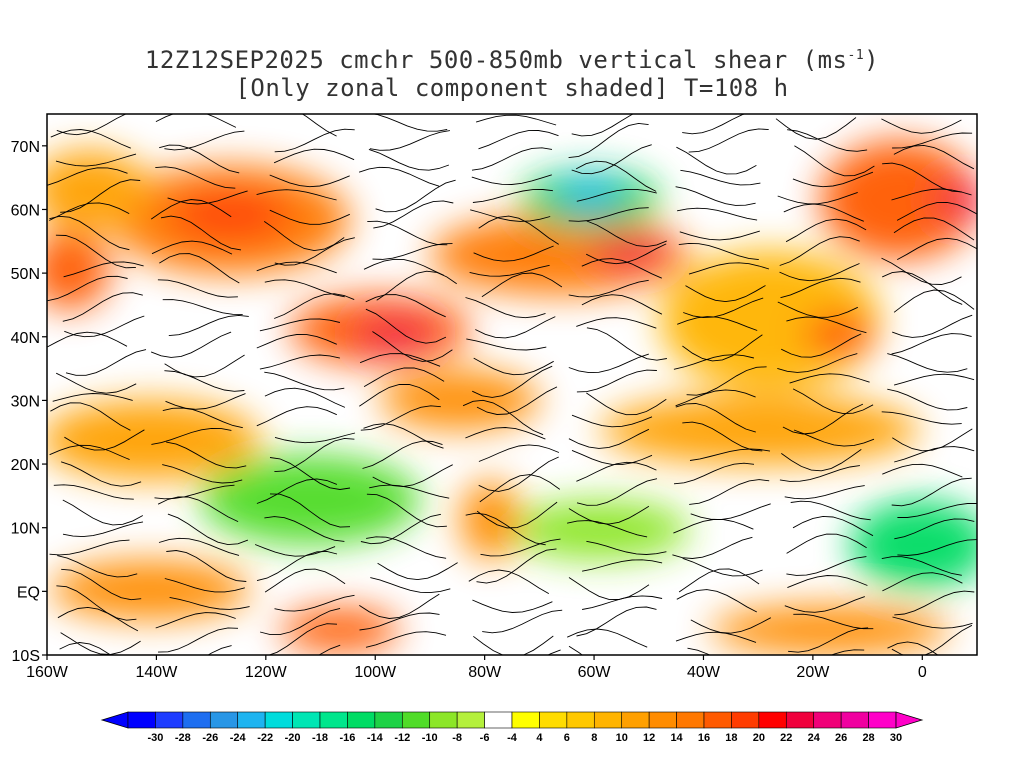  I want to click on colorbar-label: 20, so click(759, 738).